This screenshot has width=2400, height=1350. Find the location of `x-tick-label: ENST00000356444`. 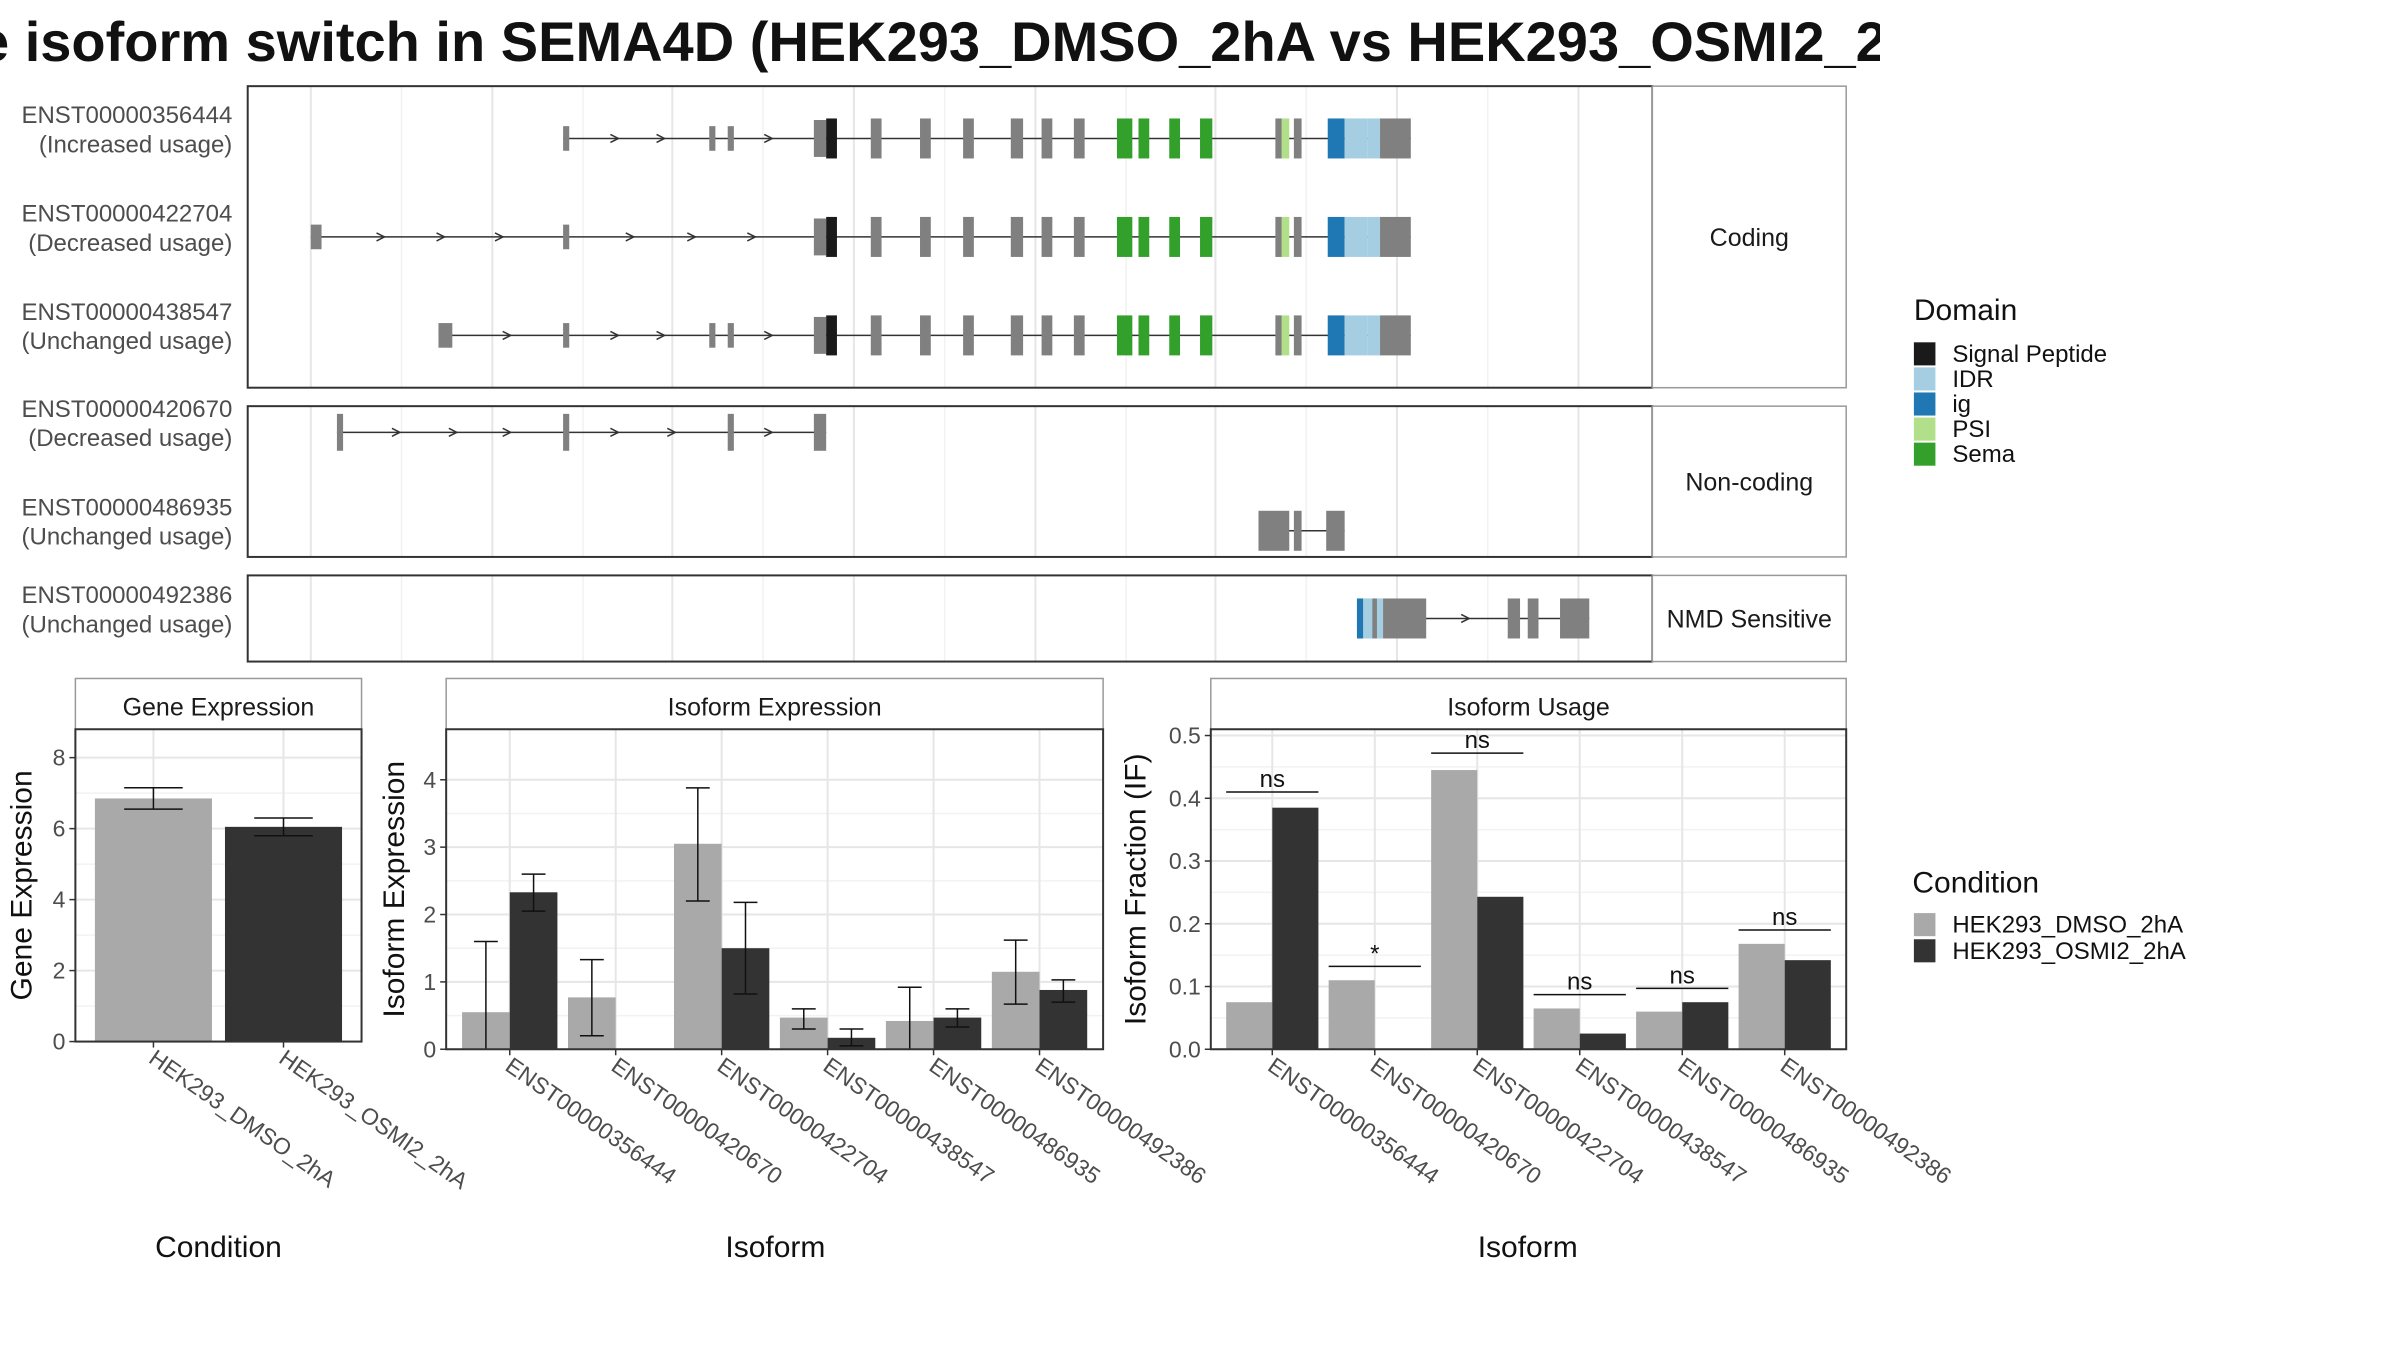

x-tick-label: ENST00000356444 is located at coordinates (591, 1120).